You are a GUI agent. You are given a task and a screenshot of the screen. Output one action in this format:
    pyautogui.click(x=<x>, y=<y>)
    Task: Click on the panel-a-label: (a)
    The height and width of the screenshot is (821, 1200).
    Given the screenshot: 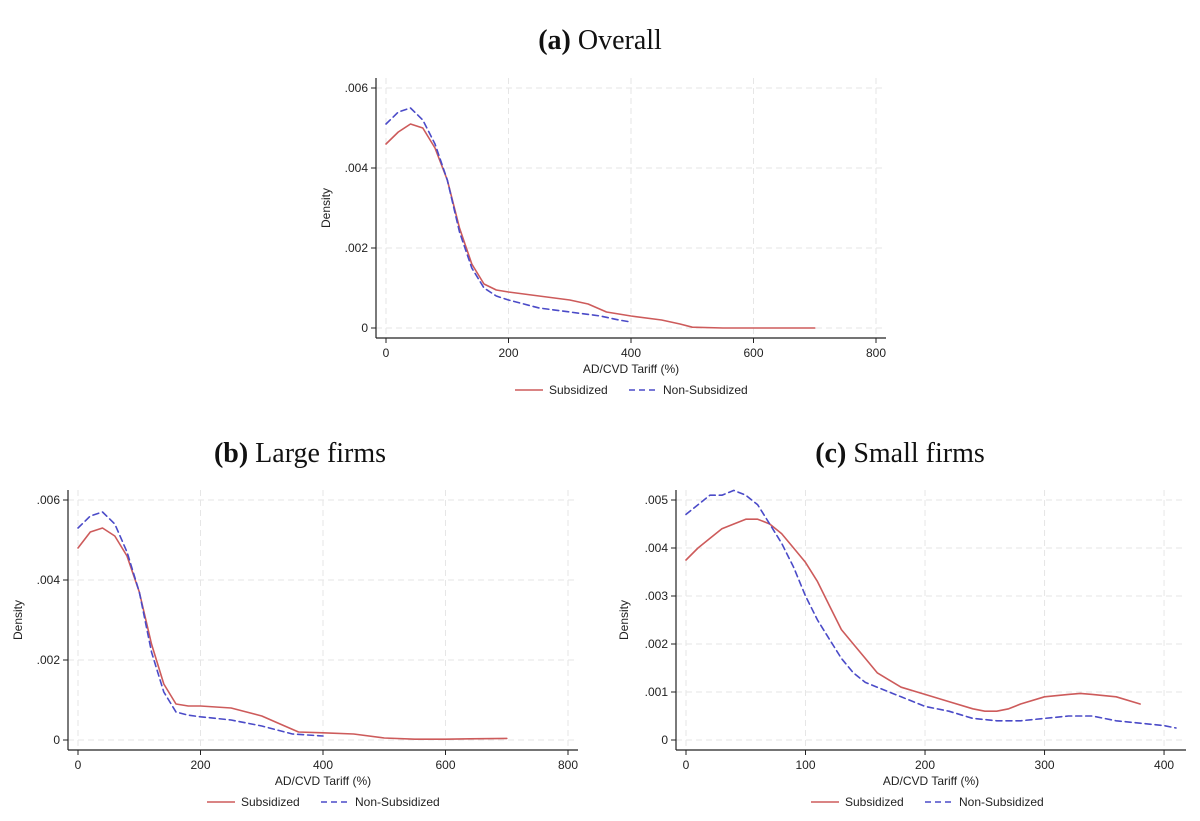 What is the action you would take?
    pyautogui.click(x=554, y=40)
    